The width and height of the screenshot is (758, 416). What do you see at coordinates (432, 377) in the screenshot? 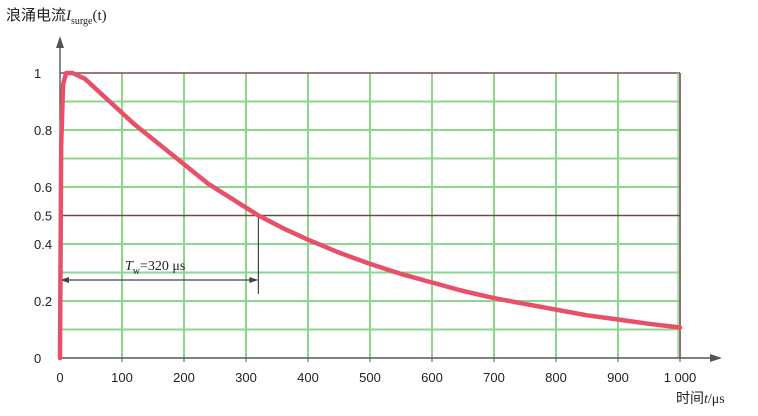
I see `x-tick-label: 600` at bounding box center [432, 377].